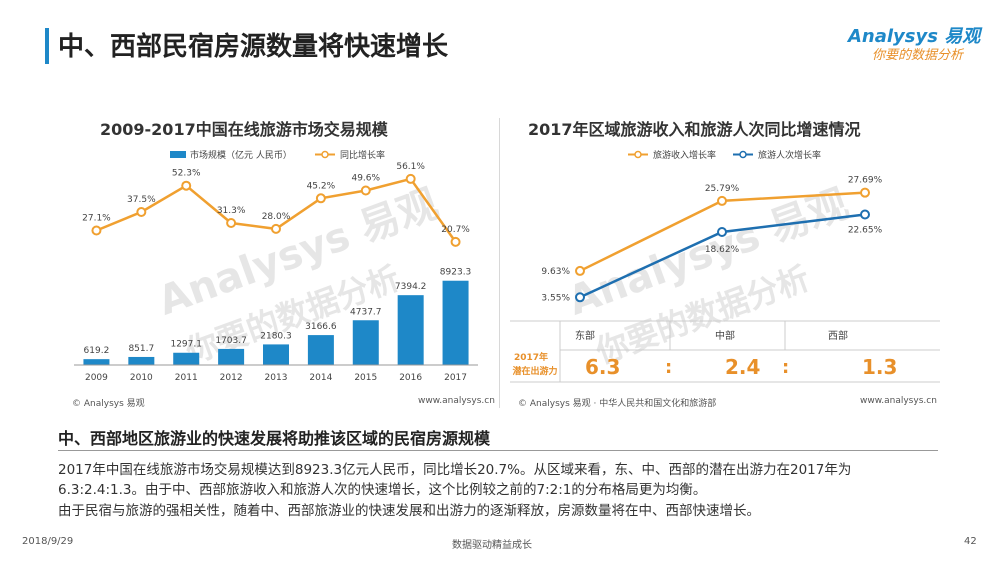 Image resolution: width=1000 pixels, height=563 pixels. I want to click on growth-point-2016, so click(410, 178).